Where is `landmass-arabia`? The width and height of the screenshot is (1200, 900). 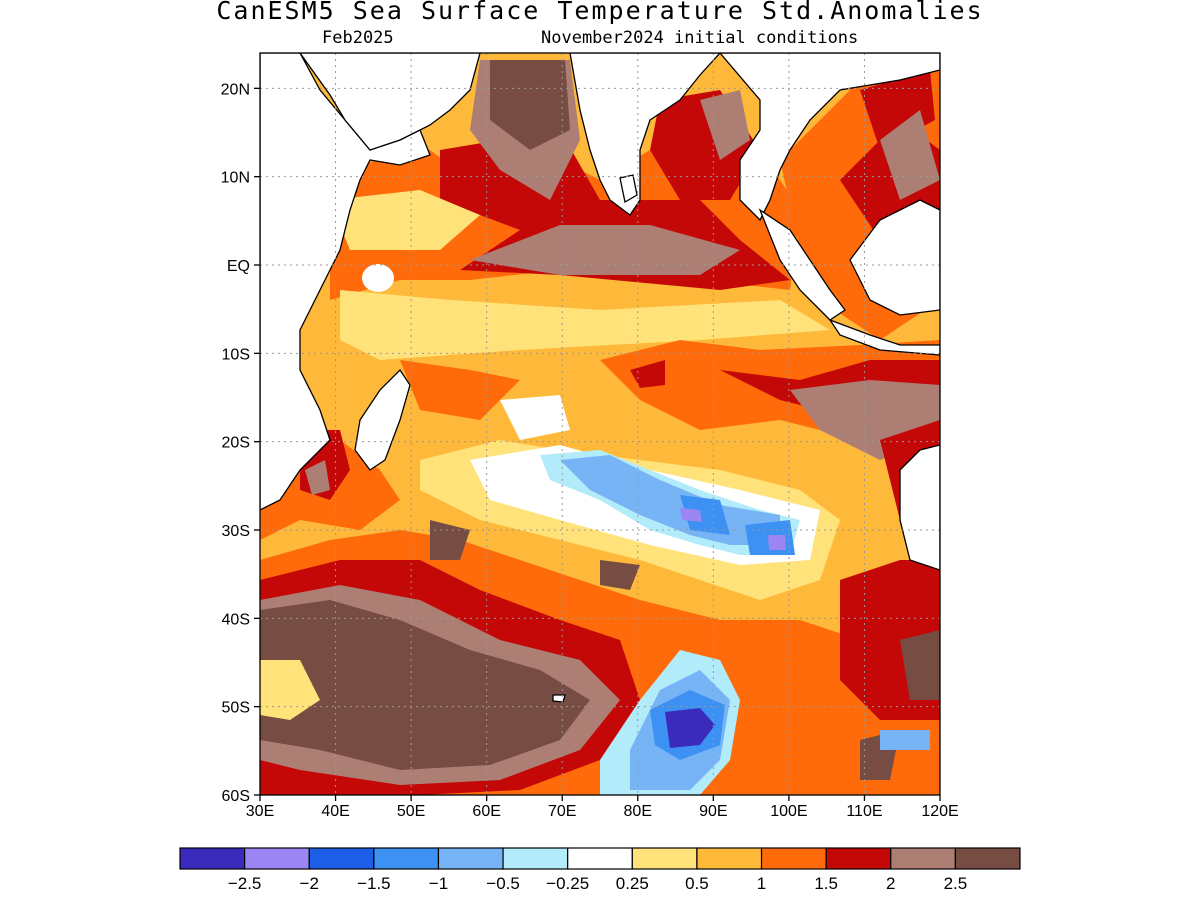 landmass-arabia is located at coordinates (390, 102).